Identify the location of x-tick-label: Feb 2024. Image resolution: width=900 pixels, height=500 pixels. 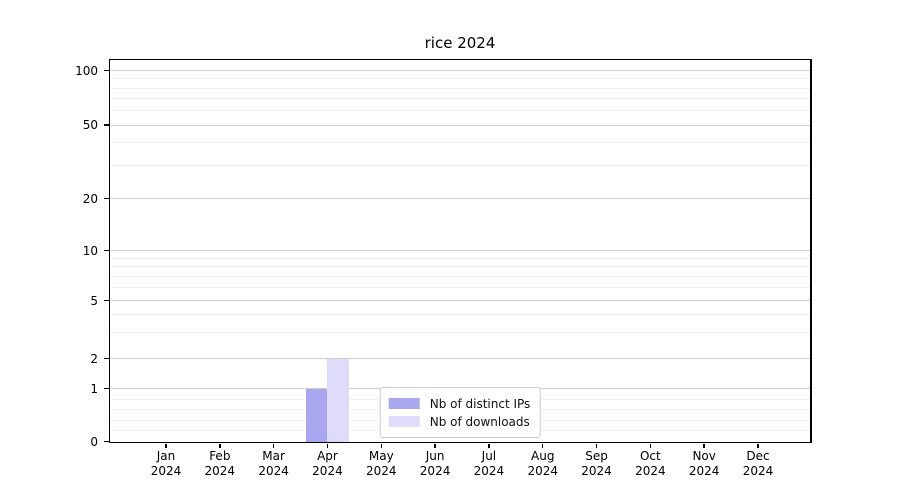
(220, 464).